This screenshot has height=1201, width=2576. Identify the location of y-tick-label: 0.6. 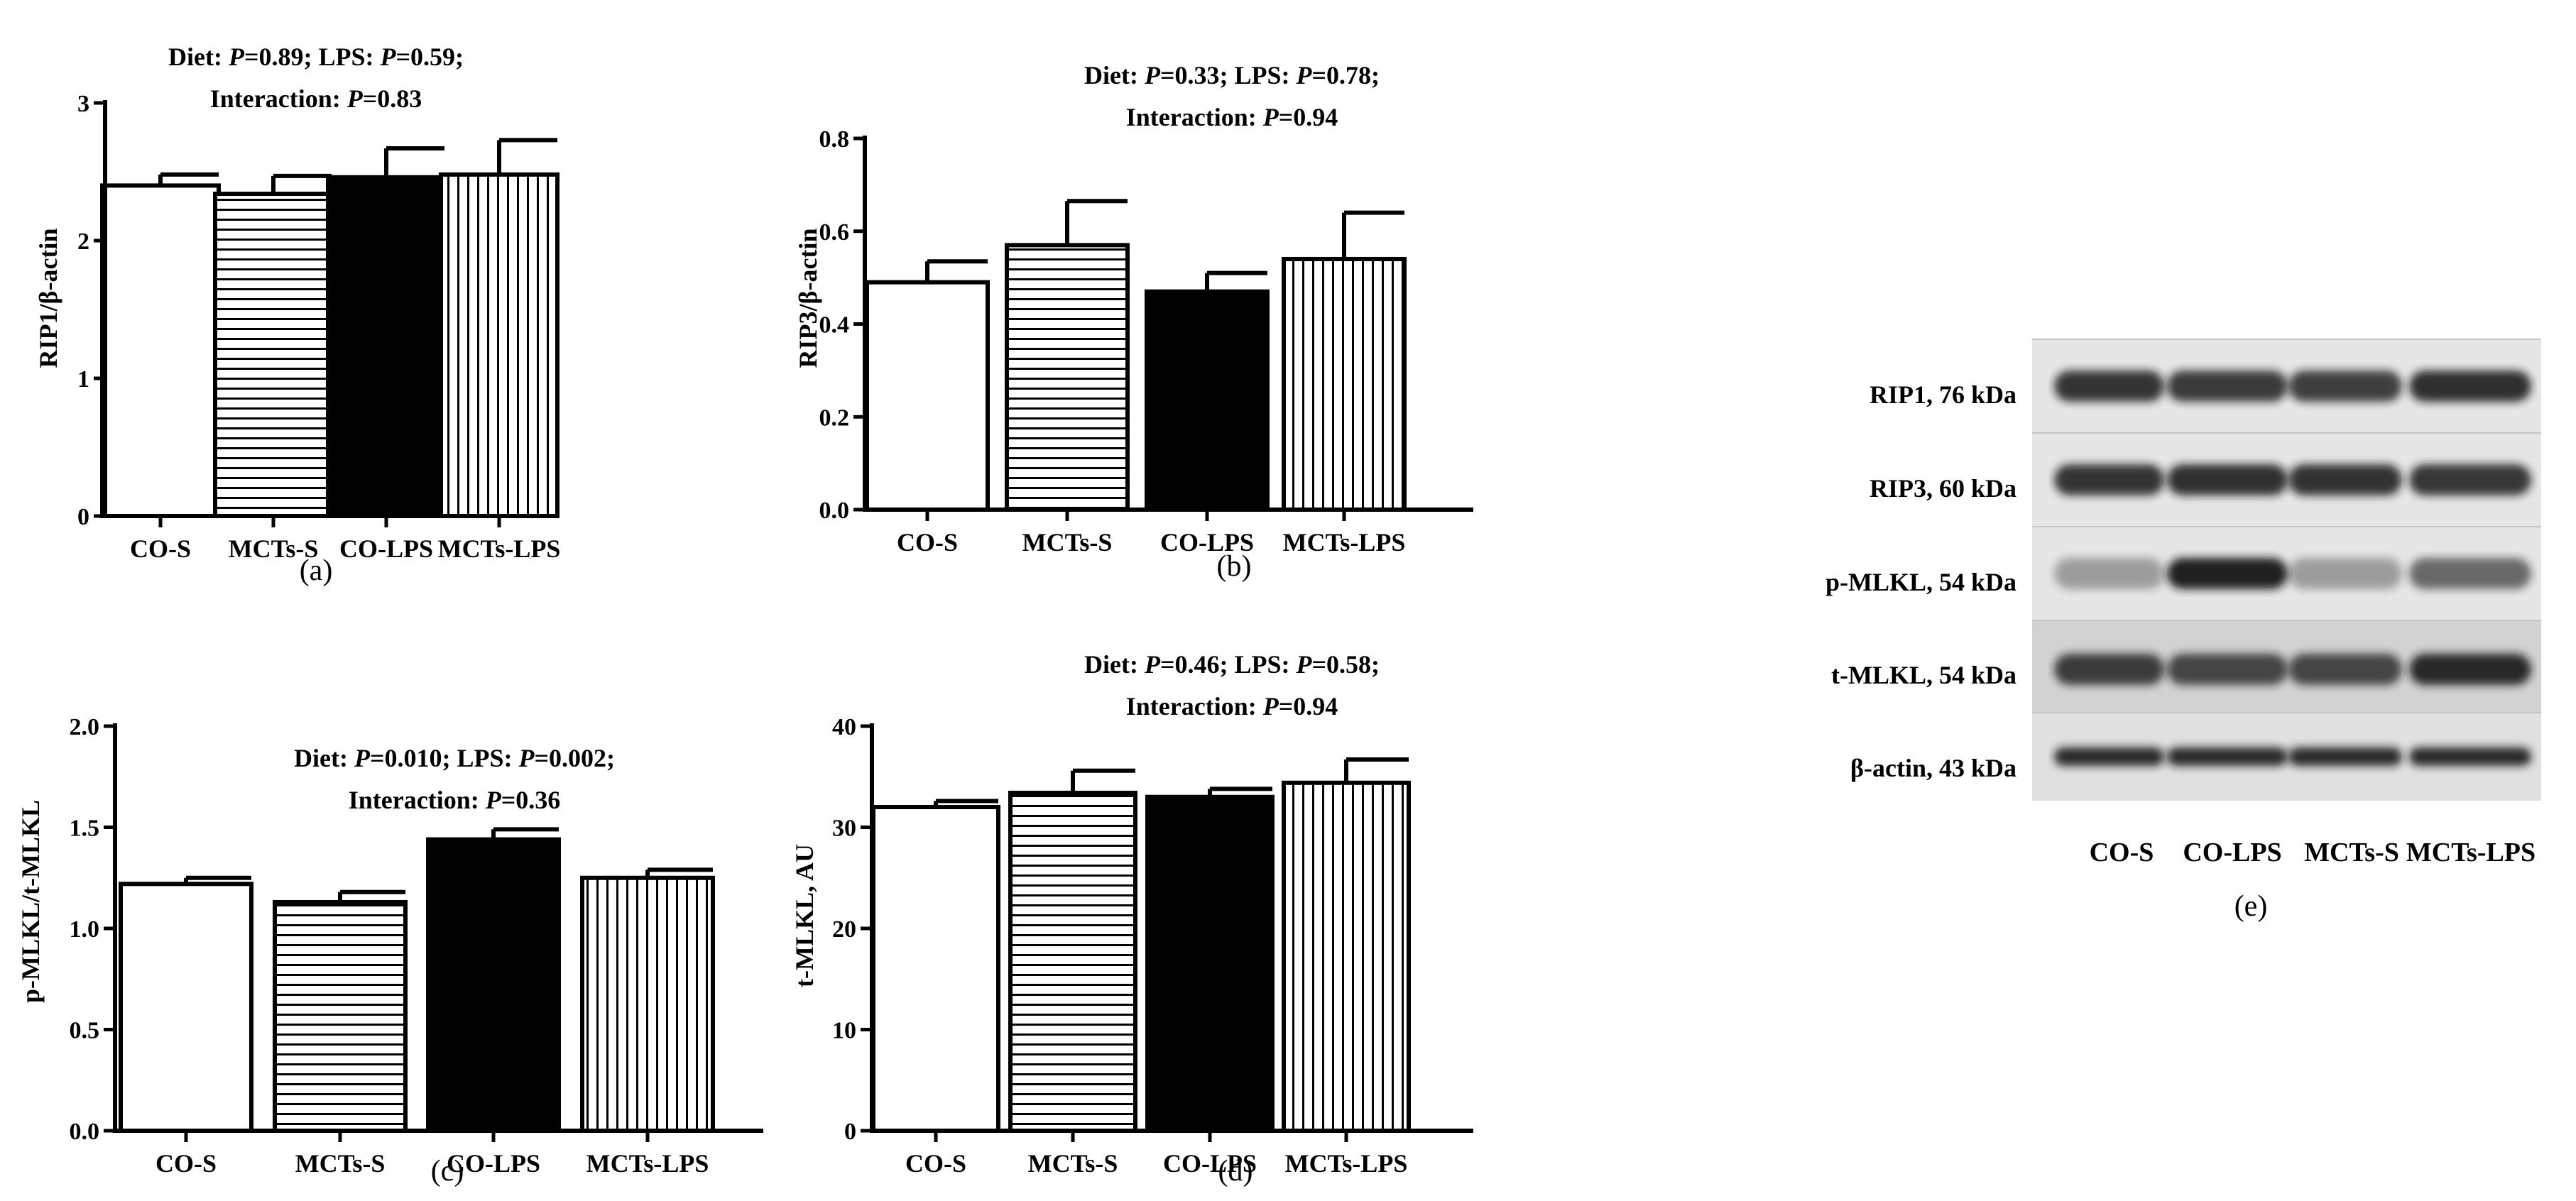
(834, 233).